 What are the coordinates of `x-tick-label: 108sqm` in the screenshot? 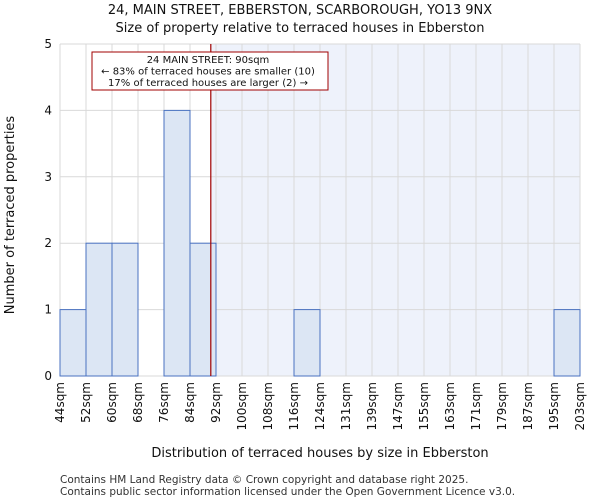 It's located at (268, 406).